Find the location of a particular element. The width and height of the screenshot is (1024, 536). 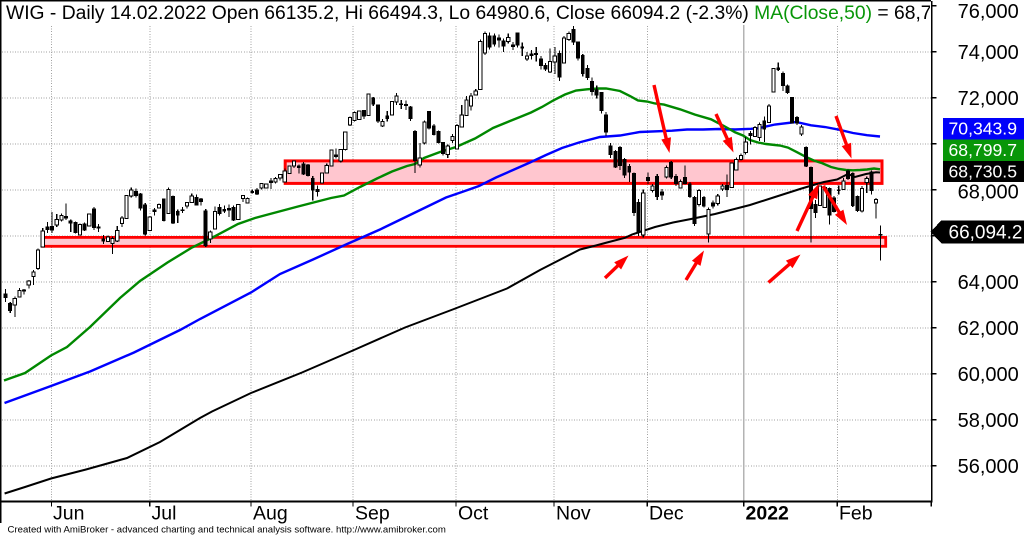

svg-text: 68,799.7 is located at coordinates (983, 150).